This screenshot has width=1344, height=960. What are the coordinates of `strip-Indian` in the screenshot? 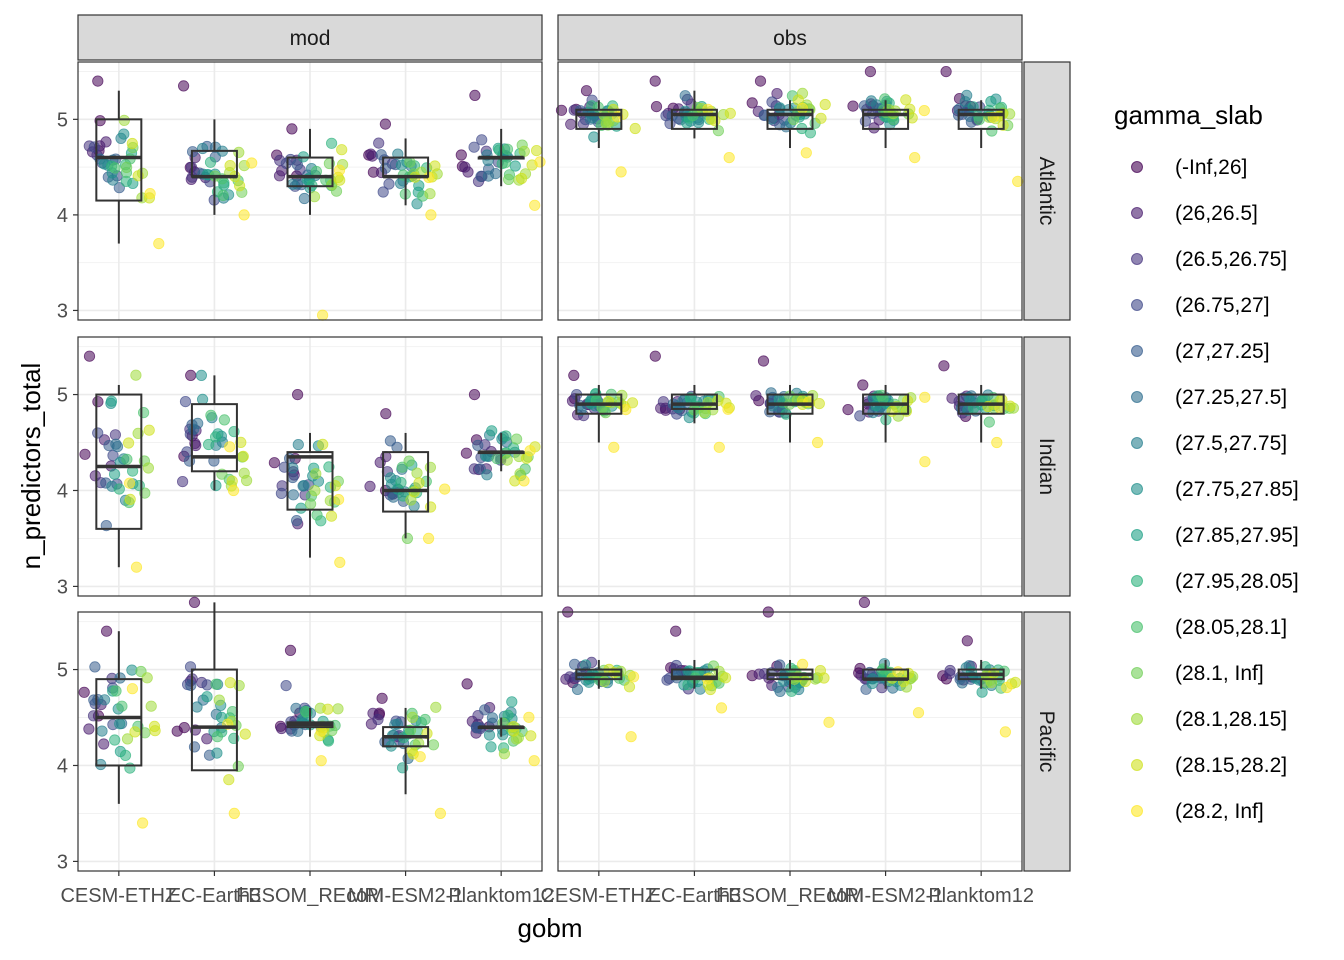 It's located at (1047, 466).